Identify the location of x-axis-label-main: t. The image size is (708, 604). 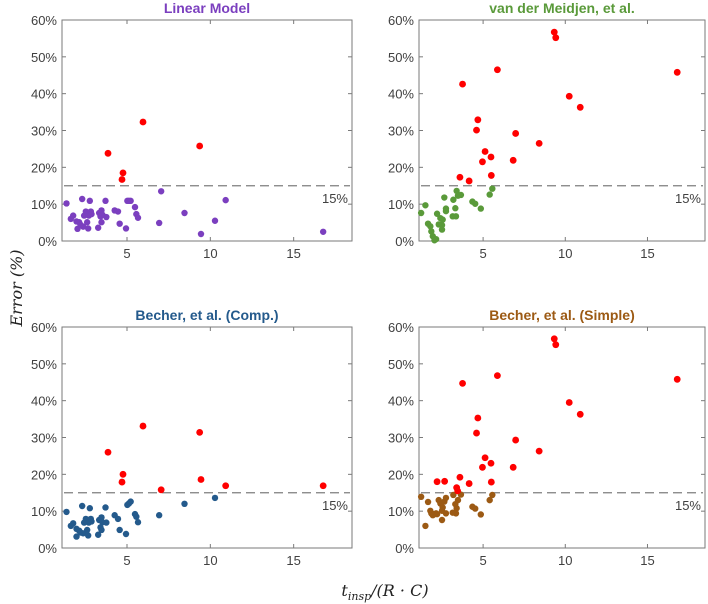
(344, 590).